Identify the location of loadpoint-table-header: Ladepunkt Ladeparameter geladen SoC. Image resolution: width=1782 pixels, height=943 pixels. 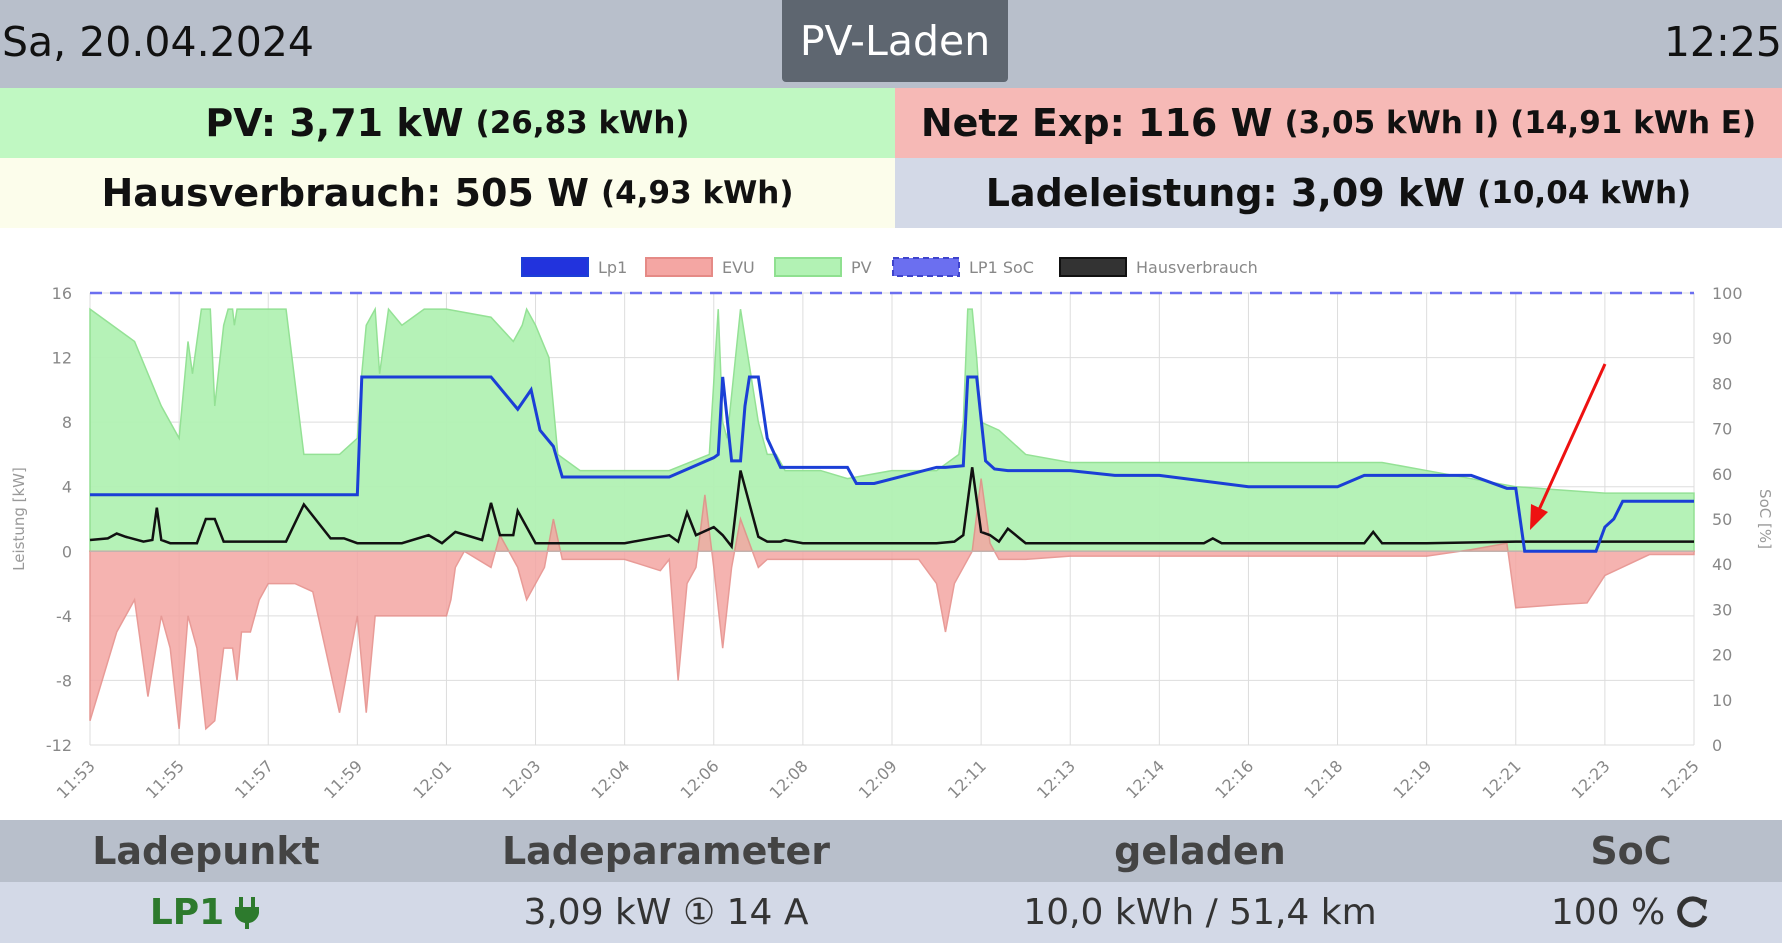
(891, 851).